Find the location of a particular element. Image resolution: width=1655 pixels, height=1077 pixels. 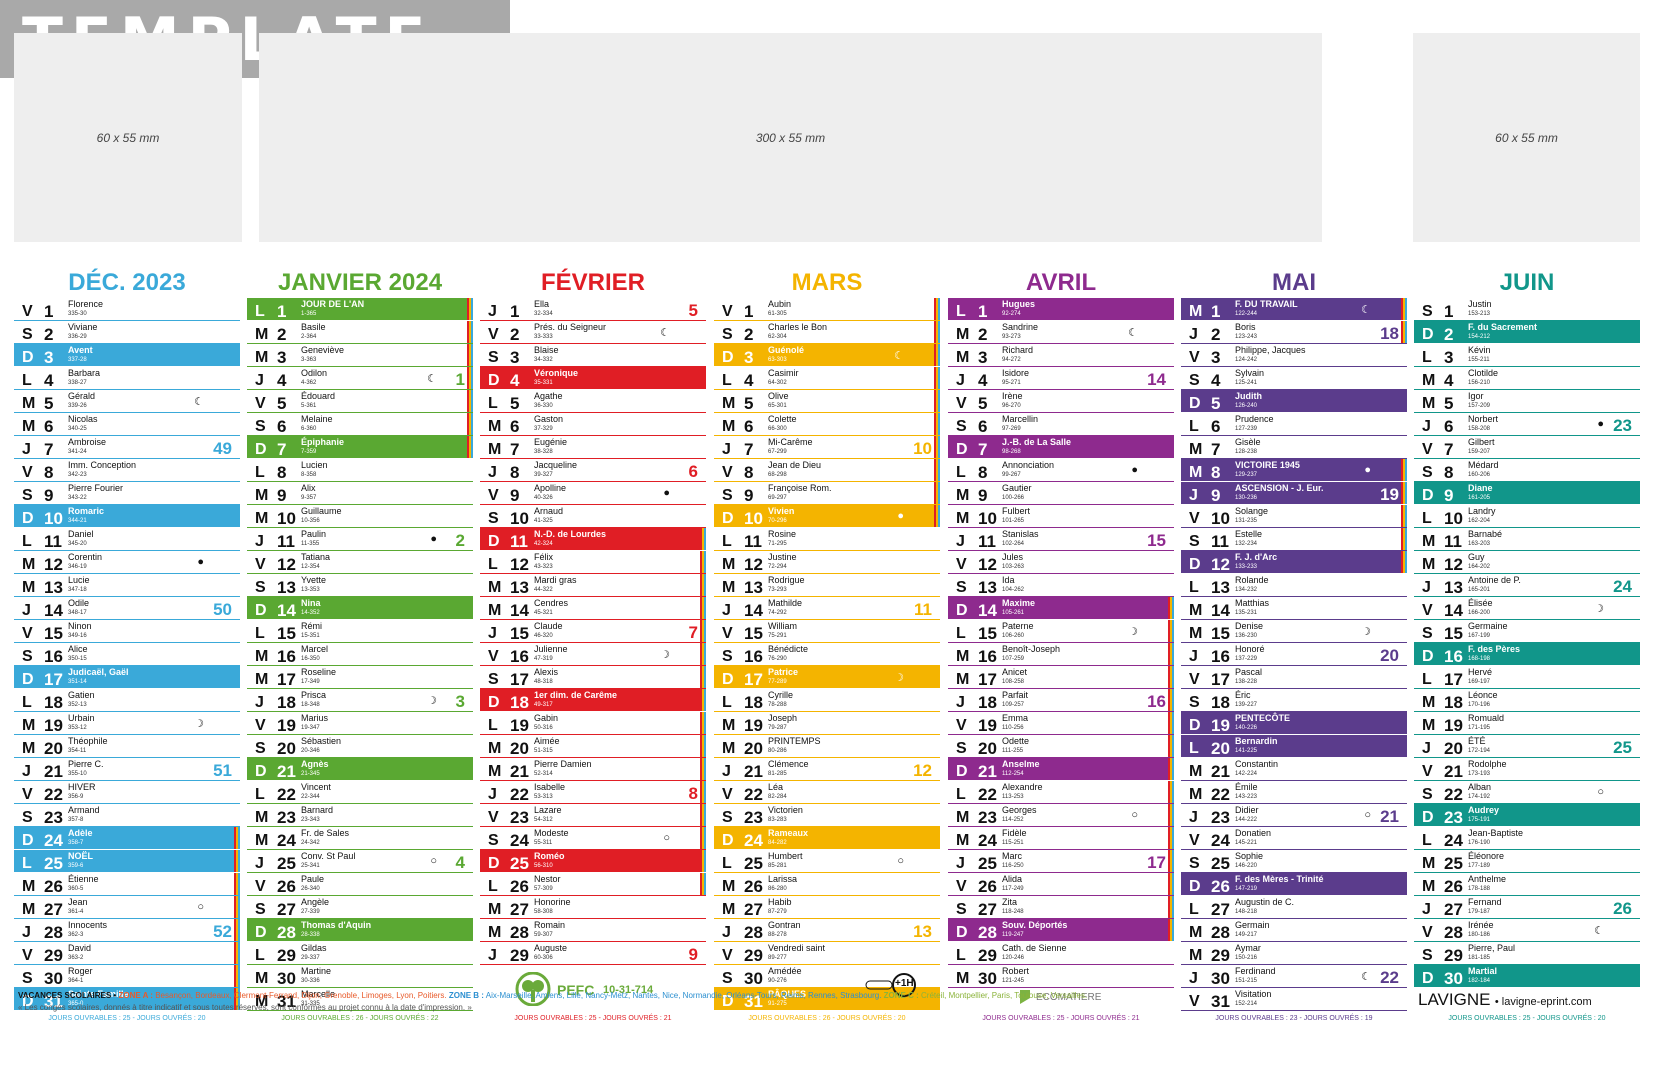

day-row: V 1 Florence 335-30 is located at coordinates (127, 309).